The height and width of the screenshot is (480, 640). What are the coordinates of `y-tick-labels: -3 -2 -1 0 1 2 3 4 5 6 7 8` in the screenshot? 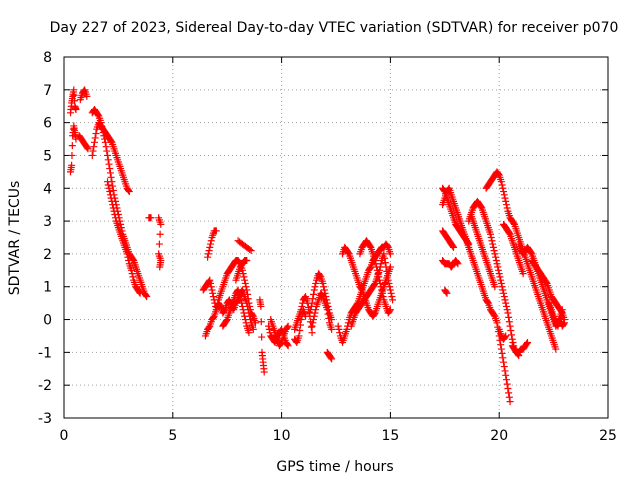 It's located at (45, 238).